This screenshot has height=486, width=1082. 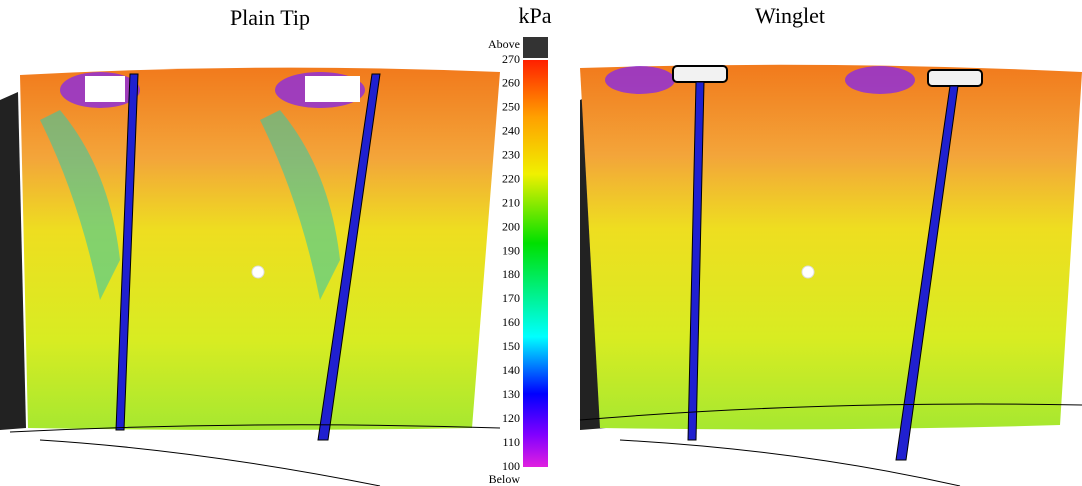 What do you see at coordinates (535, 15) in the screenshot?
I see `colorbar-unit: kPa` at bounding box center [535, 15].